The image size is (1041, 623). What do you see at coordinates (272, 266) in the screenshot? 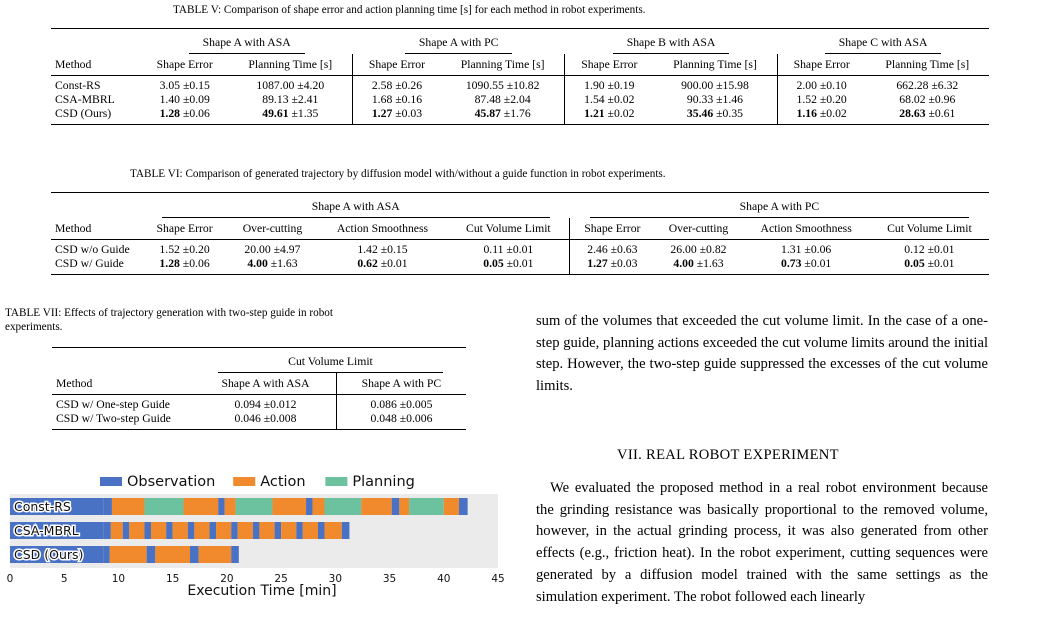
I see `value-cell: 4.00 ±1.63` at bounding box center [272, 266].